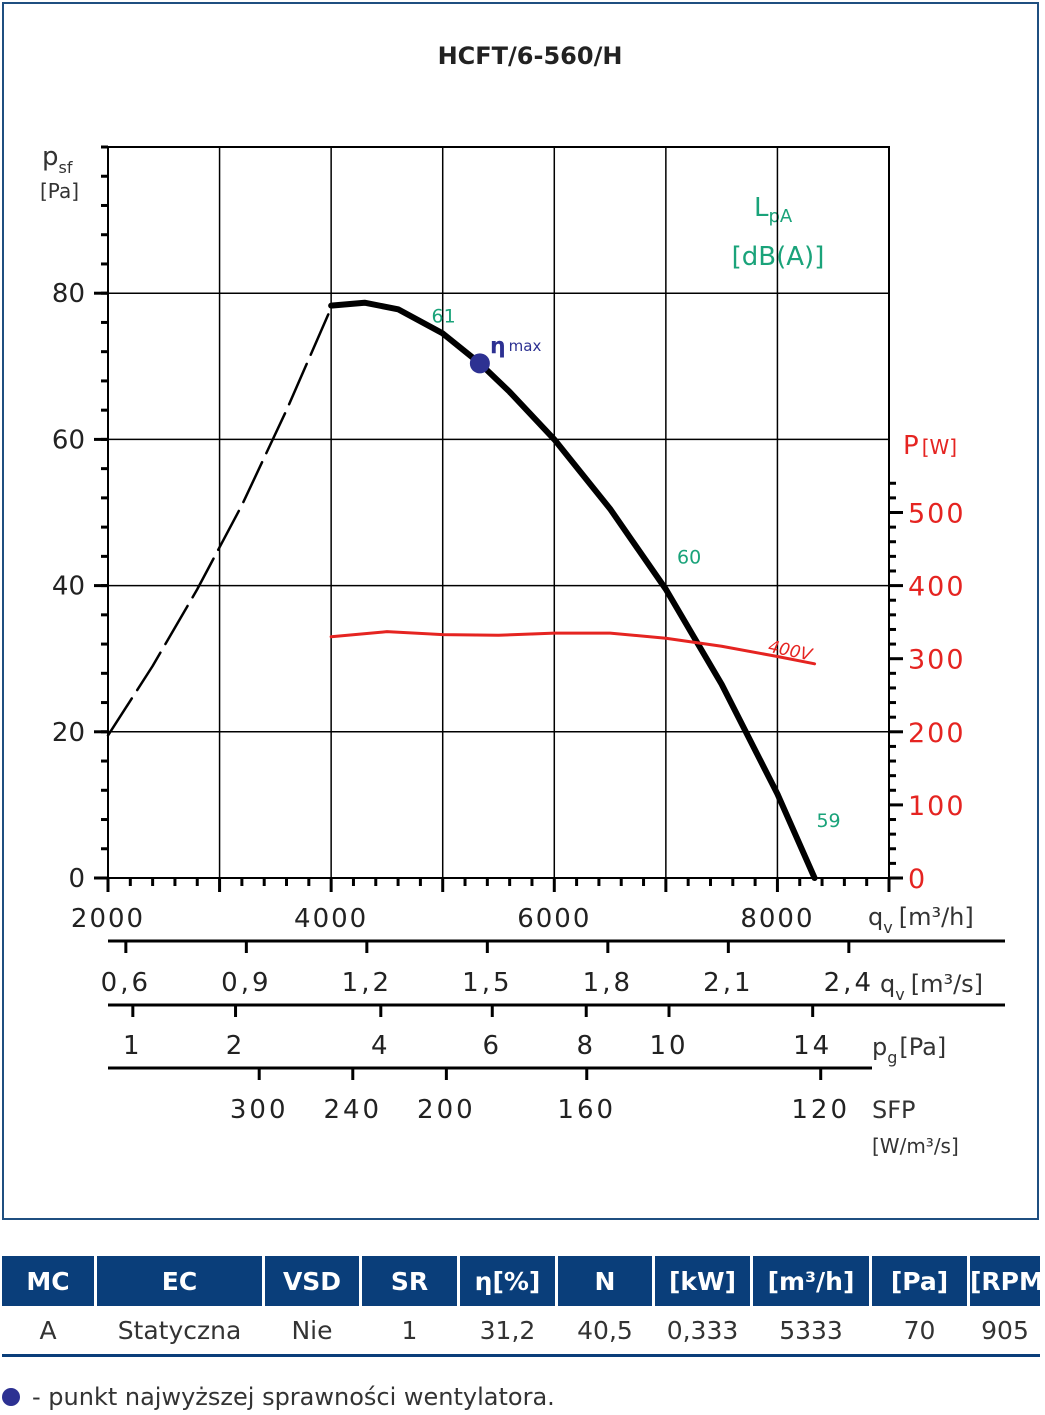 The image size is (1045, 1415). What do you see at coordinates (917, 879) in the screenshot?
I see `power-tick-label: 0` at bounding box center [917, 879].